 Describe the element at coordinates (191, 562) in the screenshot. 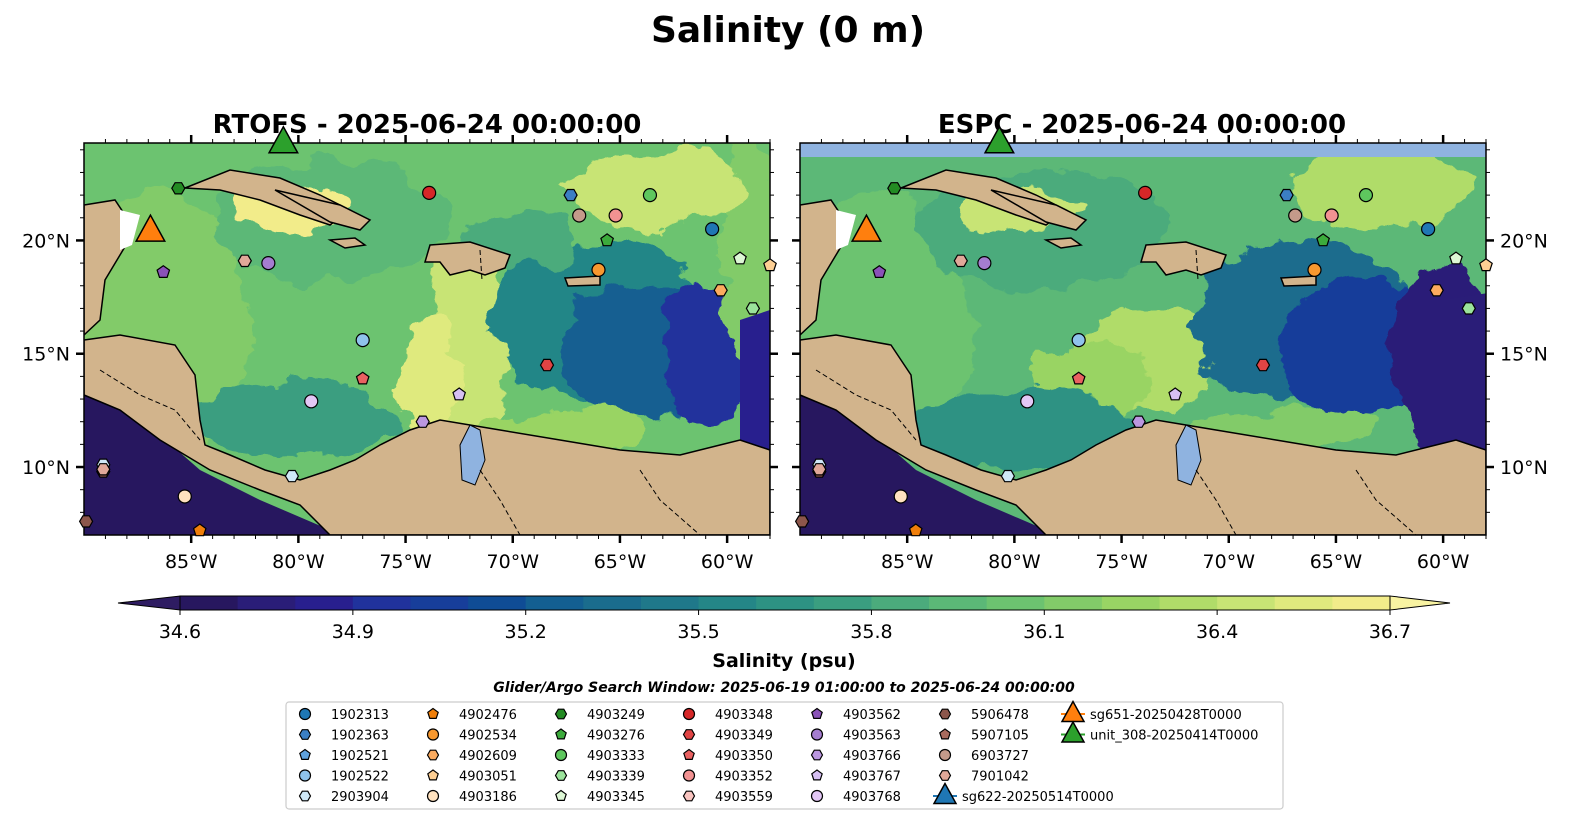

I see `x-tick-label: 85°W` at that location.